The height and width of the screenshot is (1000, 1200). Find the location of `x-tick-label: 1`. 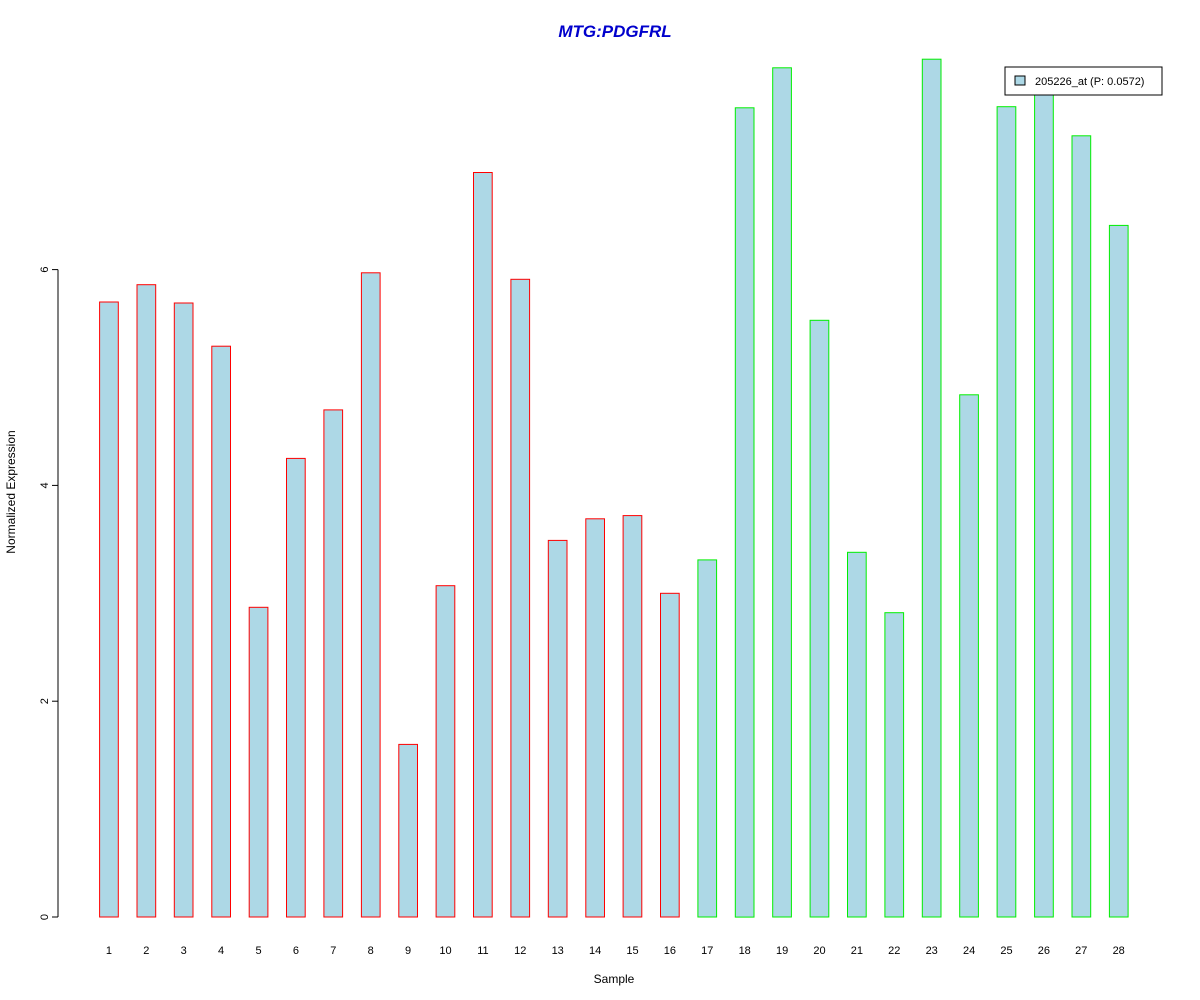

x-tick-label: 1 is located at coordinates (109, 951).